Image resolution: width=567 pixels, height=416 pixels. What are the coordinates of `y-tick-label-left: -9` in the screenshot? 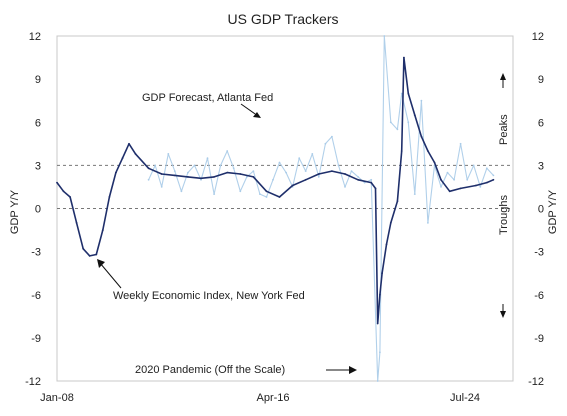 It's located at (36, 339).